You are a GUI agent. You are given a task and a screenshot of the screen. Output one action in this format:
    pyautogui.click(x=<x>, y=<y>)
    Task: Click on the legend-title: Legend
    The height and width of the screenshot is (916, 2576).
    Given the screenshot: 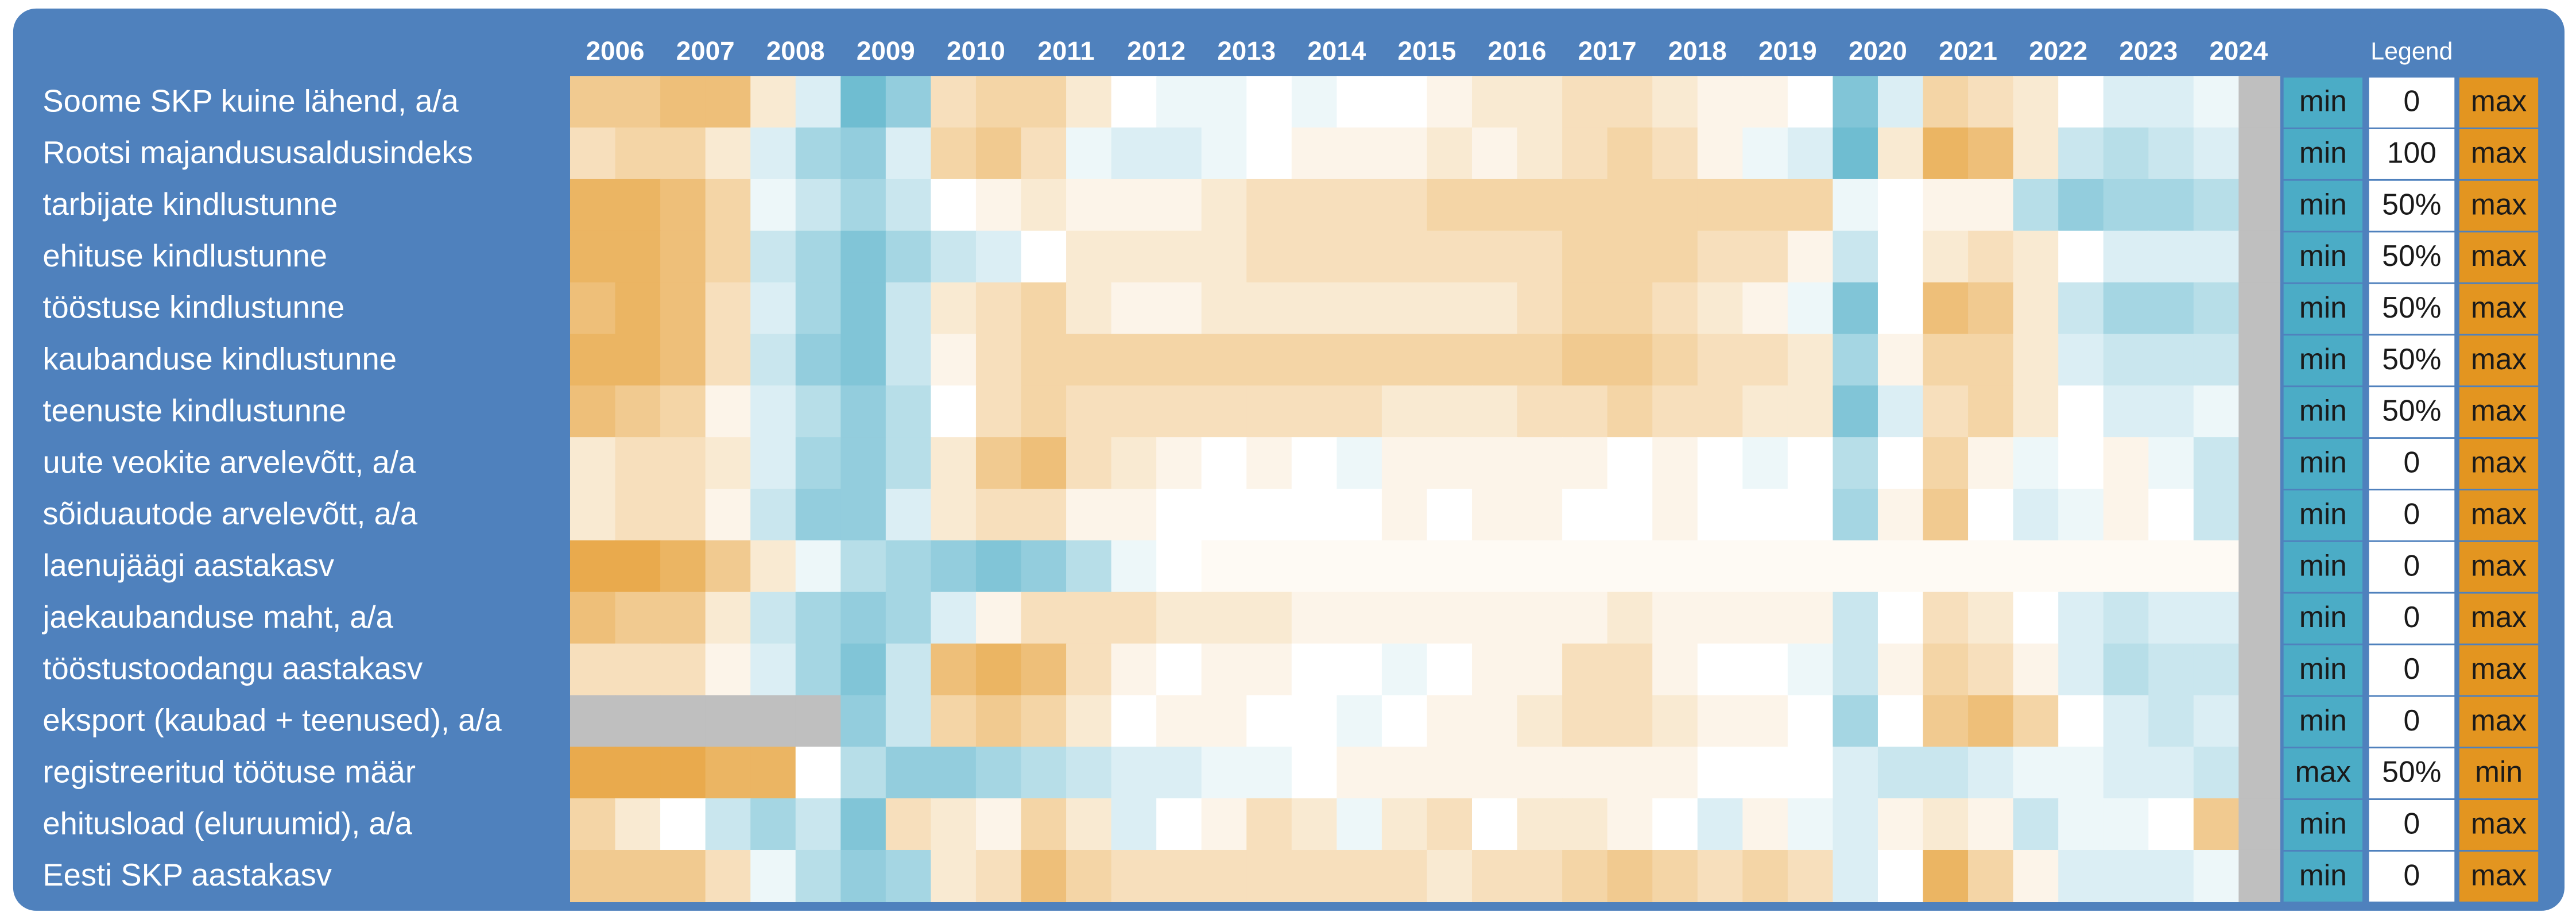 What is the action you would take?
    pyautogui.click(x=2412, y=51)
    